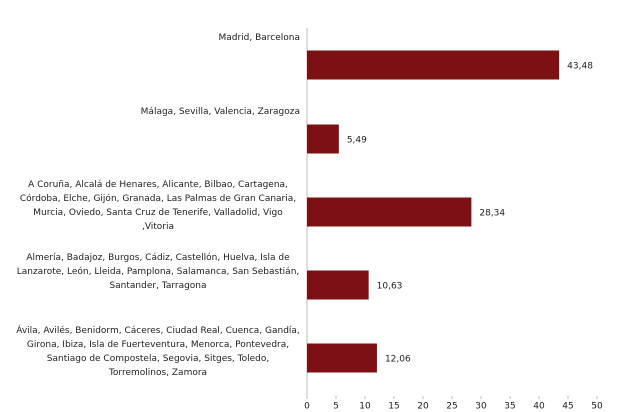 This screenshot has height=412, width=618. Describe the element at coordinates (390, 287) in the screenshot. I see `value-label: 10,63` at that location.